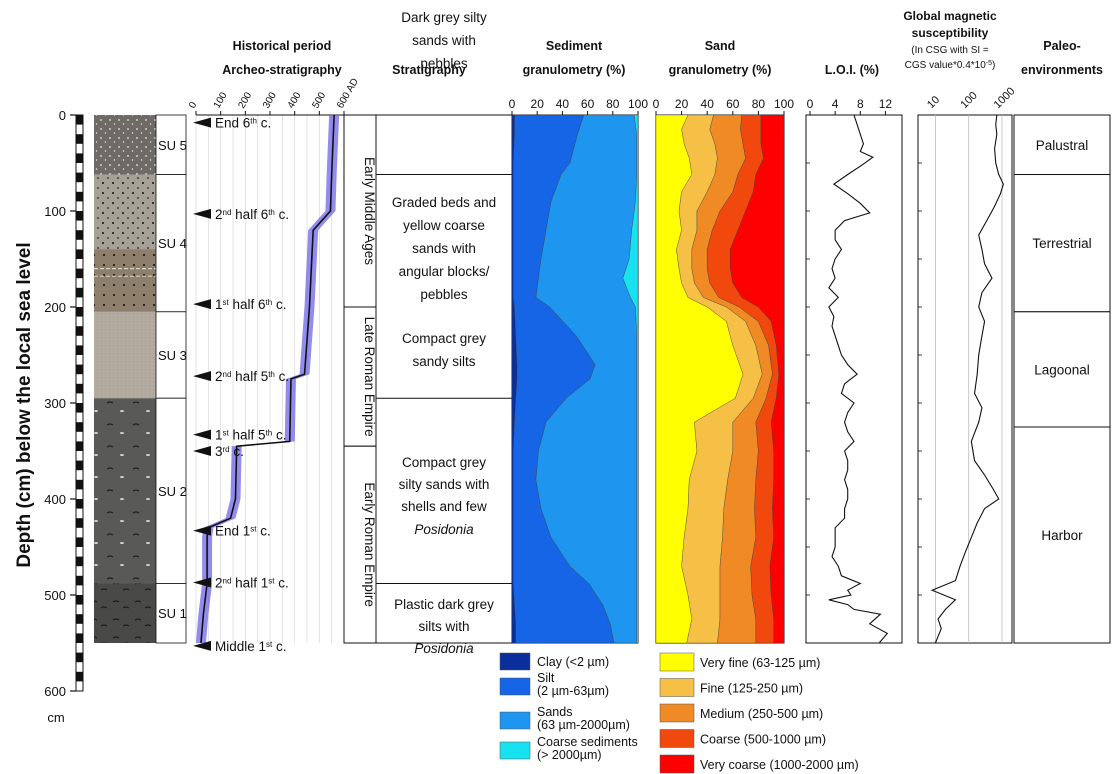 The height and width of the screenshot is (774, 1114). Describe the element at coordinates (574, 70) in the screenshot. I see `sediment-header-line2: granulometry (%)` at that location.